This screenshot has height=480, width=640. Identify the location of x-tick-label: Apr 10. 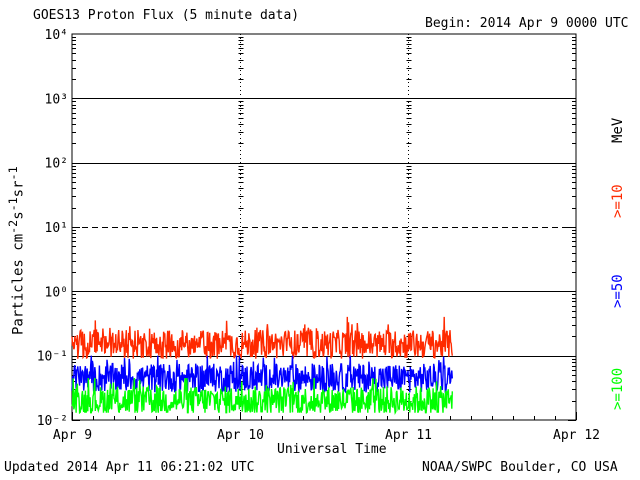
(240, 435).